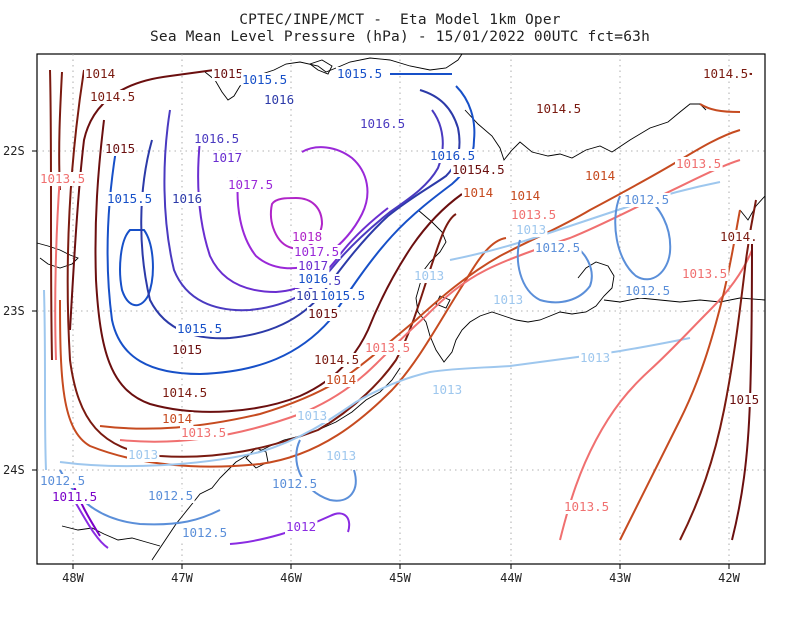 The height and width of the screenshot is (618, 800). I want to click on isobar-label: 1012, so click(301, 526).